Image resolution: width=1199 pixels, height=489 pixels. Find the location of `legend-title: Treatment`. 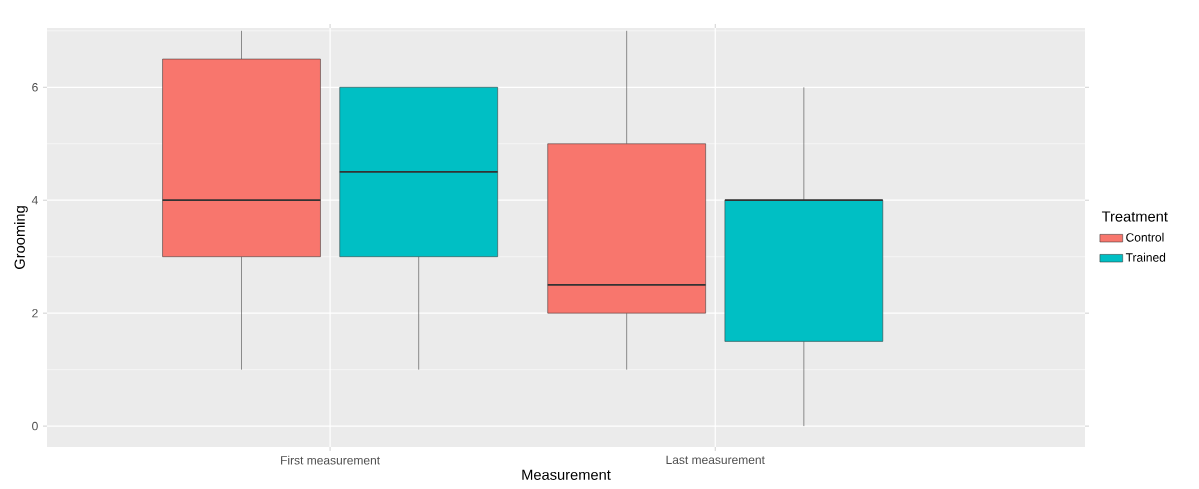

legend-title: Treatment is located at coordinates (1134, 216).